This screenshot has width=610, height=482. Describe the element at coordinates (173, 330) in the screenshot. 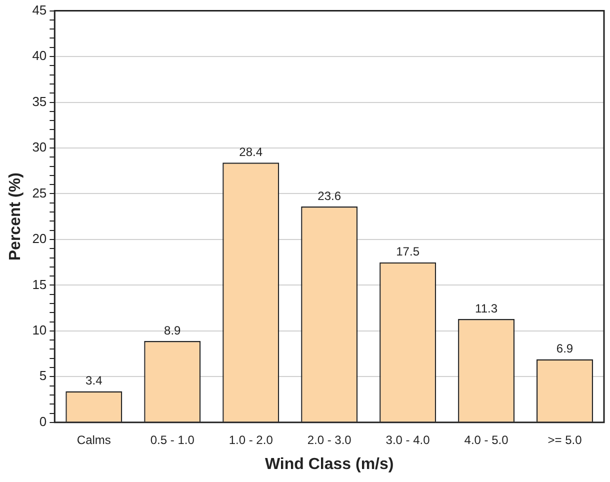

I see `data-label: 8.9` at that location.